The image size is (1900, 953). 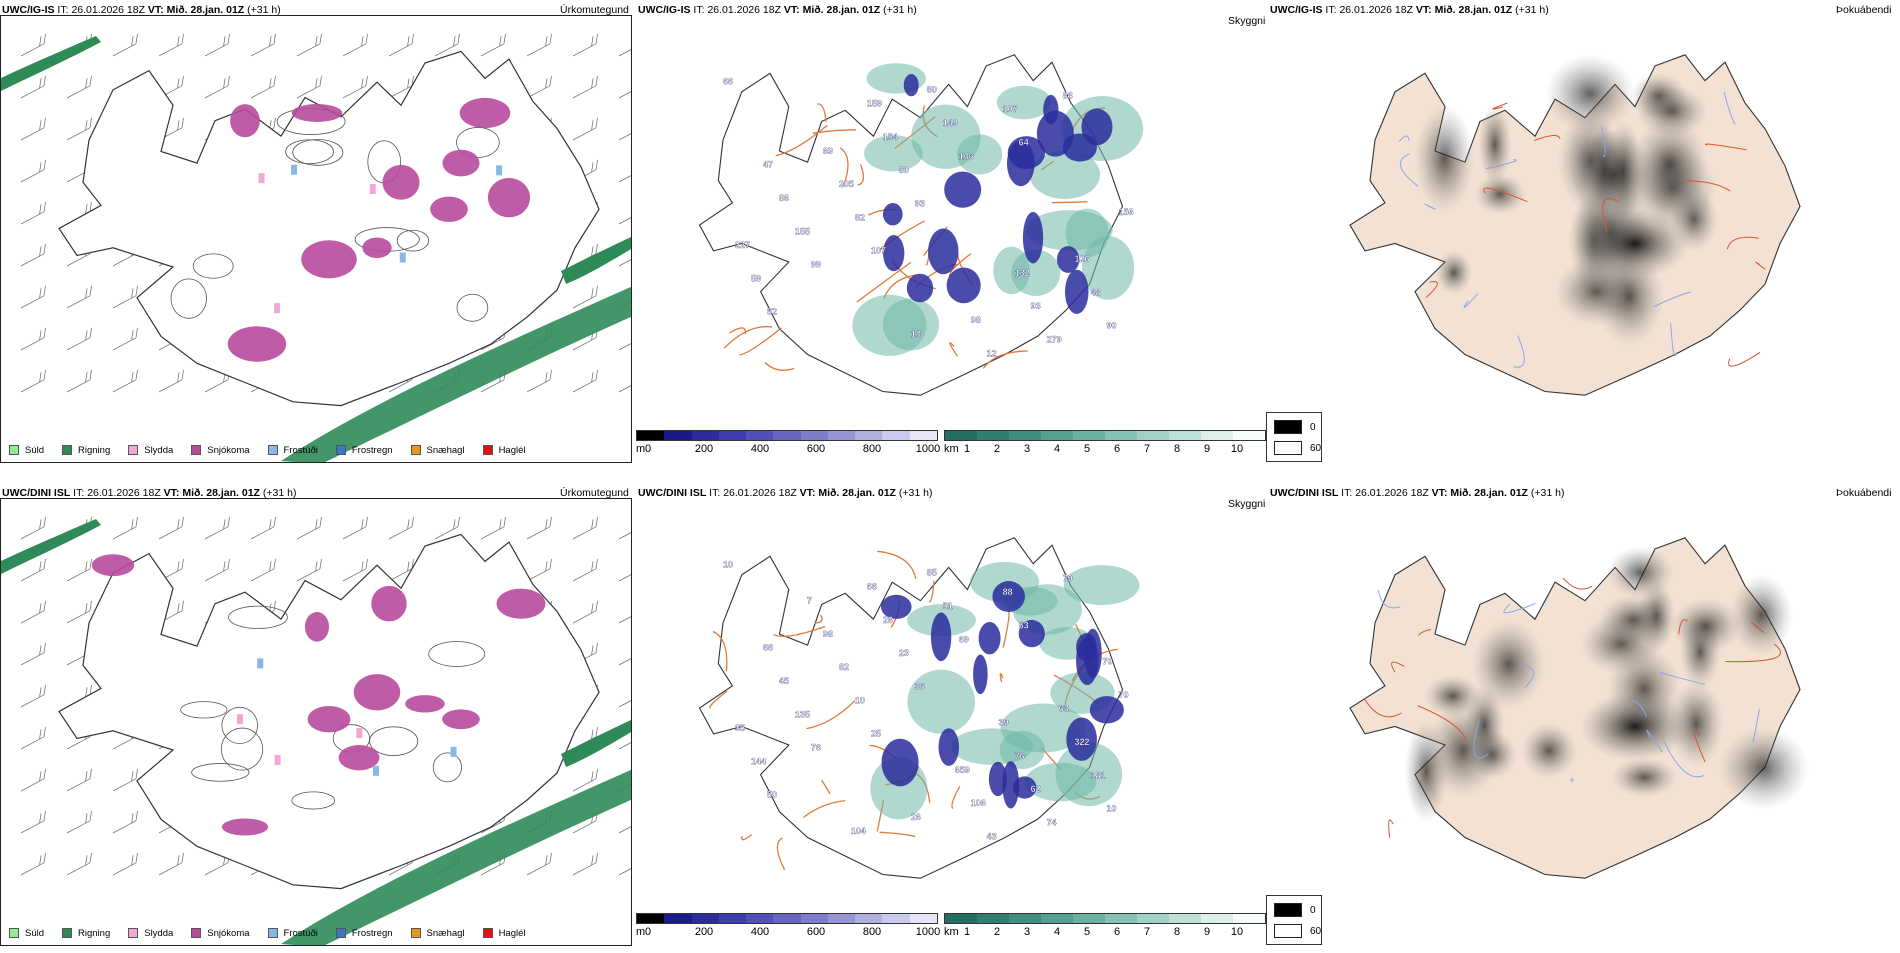 I want to click on init-time: 26.01.2026 18Z, so click(x=124, y=493).